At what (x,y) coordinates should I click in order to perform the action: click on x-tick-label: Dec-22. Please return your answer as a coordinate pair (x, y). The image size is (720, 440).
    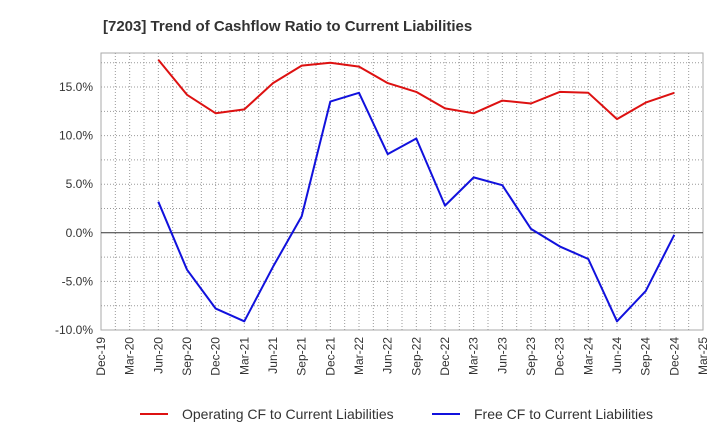
    Looking at the image, I should click on (445, 356).